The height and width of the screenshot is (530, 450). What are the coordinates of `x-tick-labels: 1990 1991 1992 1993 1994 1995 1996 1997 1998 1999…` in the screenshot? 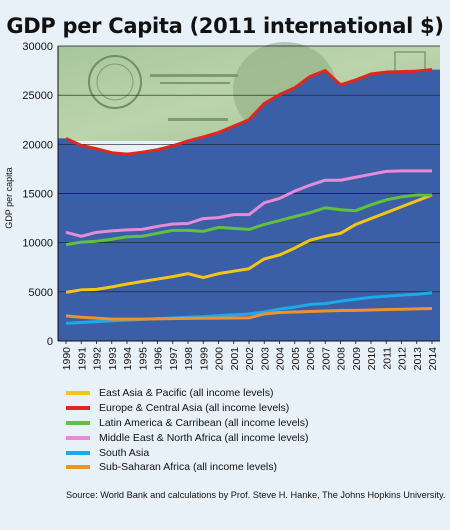 It's located at (250, 355).